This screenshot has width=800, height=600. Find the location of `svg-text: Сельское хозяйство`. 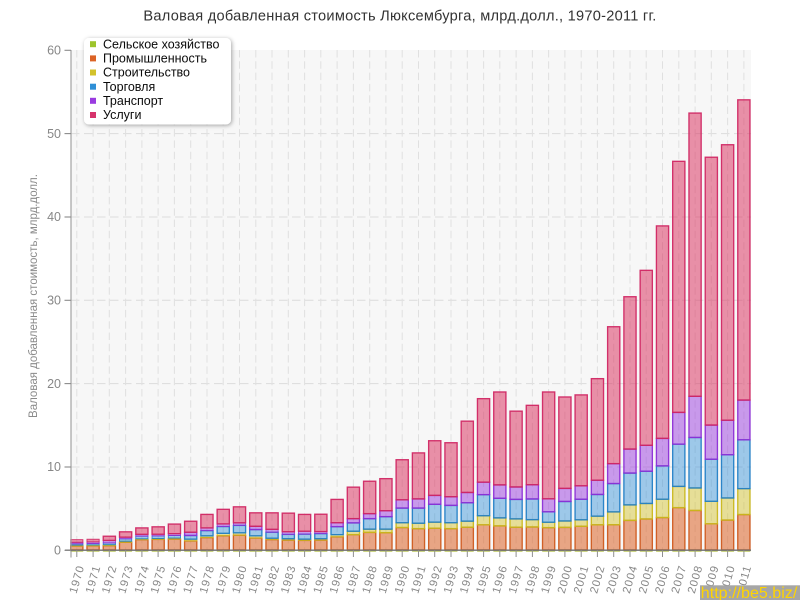

svg-text: Сельское хозяйство is located at coordinates (161, 44).